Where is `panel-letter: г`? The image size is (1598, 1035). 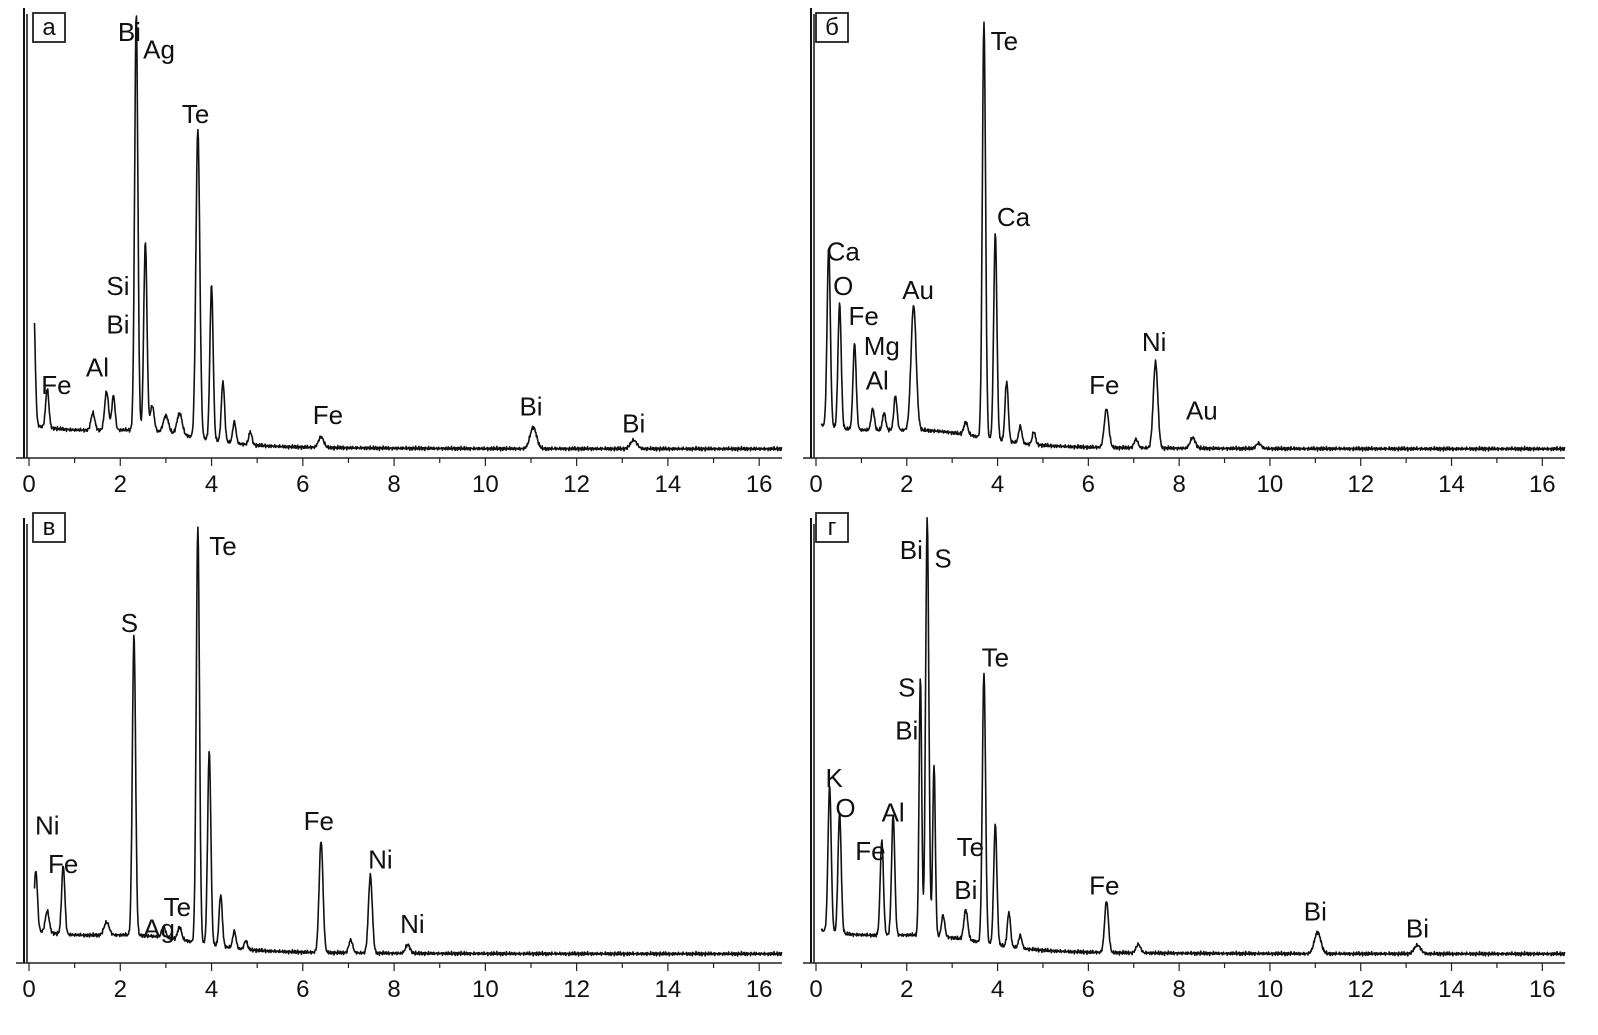
panel-letter: г is located at coordinates (832, 527).